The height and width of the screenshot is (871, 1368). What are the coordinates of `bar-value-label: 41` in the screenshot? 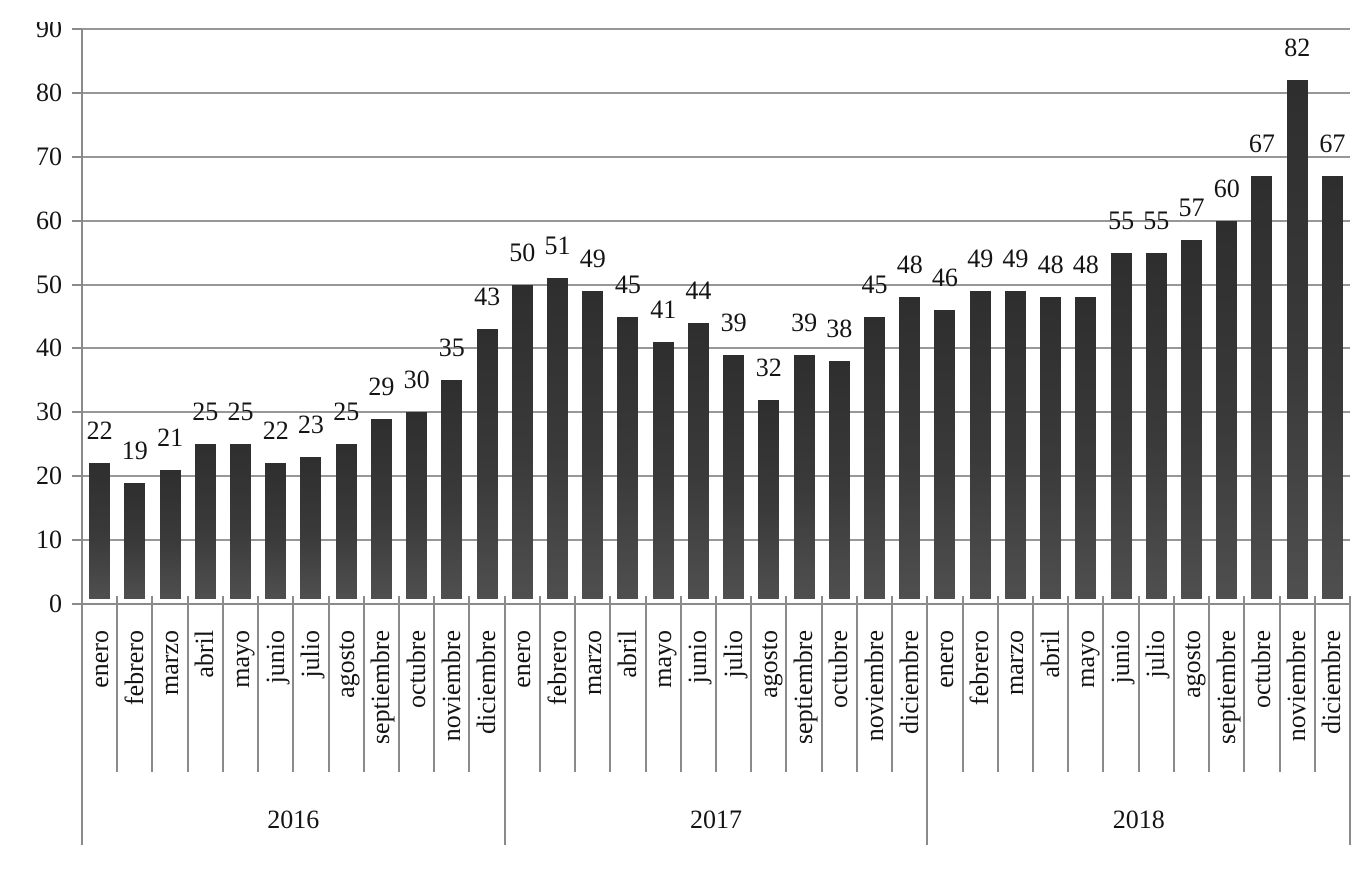 It's located at (663, 310).